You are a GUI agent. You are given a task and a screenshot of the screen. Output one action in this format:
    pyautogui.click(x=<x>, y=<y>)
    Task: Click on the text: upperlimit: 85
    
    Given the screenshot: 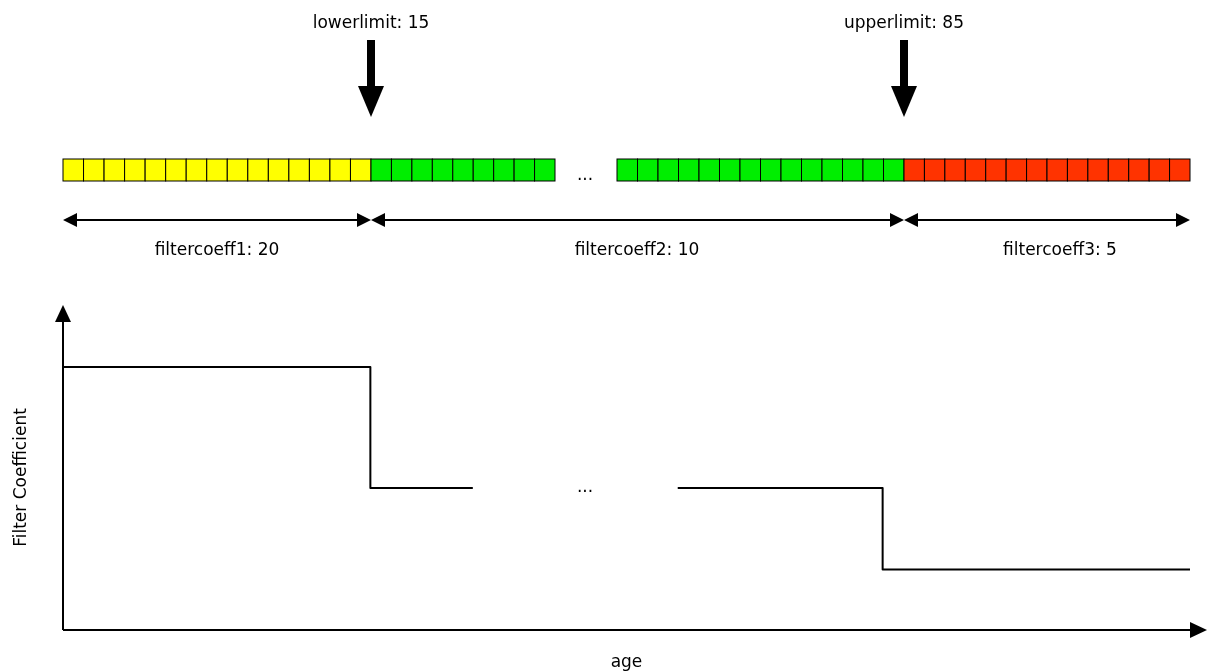 What is the action you would take?
    pyautogui.click(x=904, y=22)
    